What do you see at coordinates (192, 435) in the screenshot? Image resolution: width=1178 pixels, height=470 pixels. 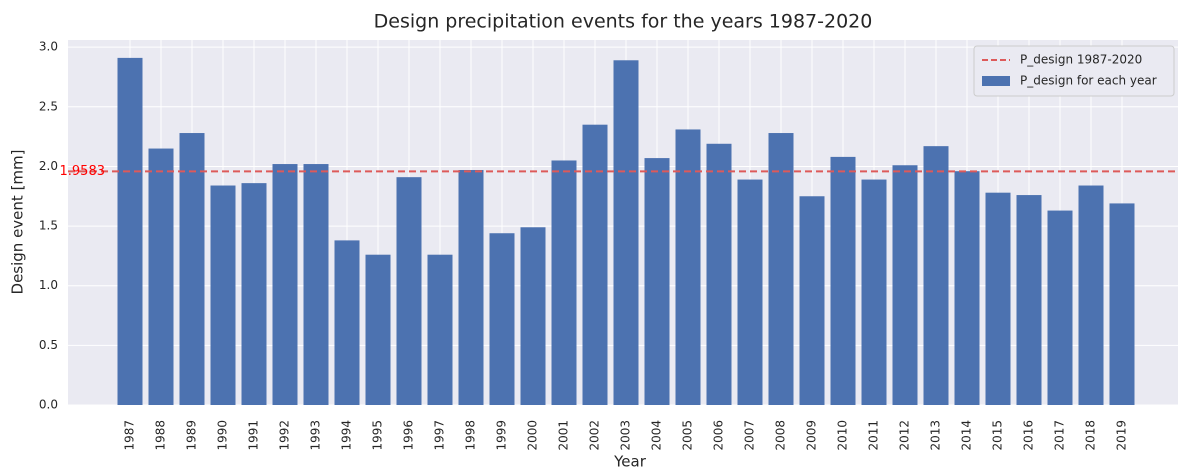 I see `x-tick-label: 1989` at bounding box center [192, 435].